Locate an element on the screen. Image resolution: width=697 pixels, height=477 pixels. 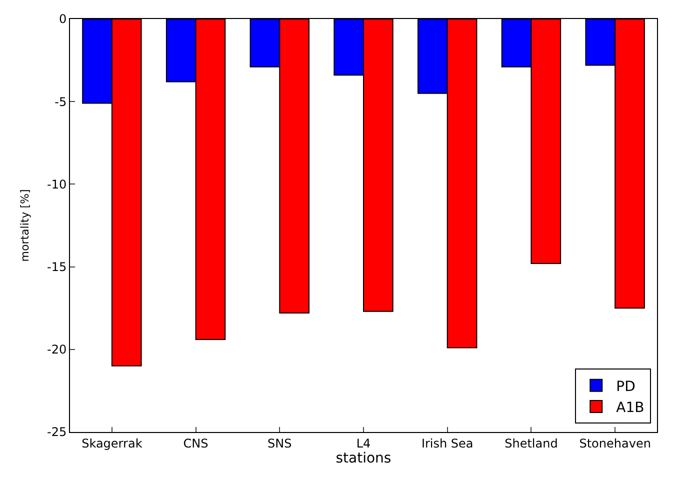
y-tick-label: -20 is located at coordinates (56, 349).